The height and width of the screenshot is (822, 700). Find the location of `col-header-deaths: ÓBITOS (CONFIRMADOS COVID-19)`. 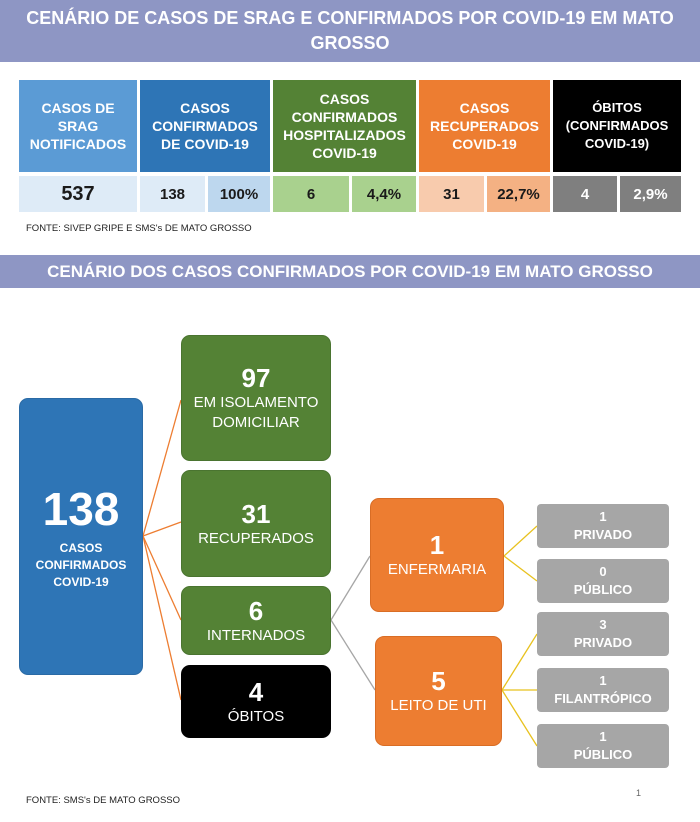

col-header-deaths: ÓBITOS (CONFIRMADOS COVID-19) is located at coordinates (617, 126).